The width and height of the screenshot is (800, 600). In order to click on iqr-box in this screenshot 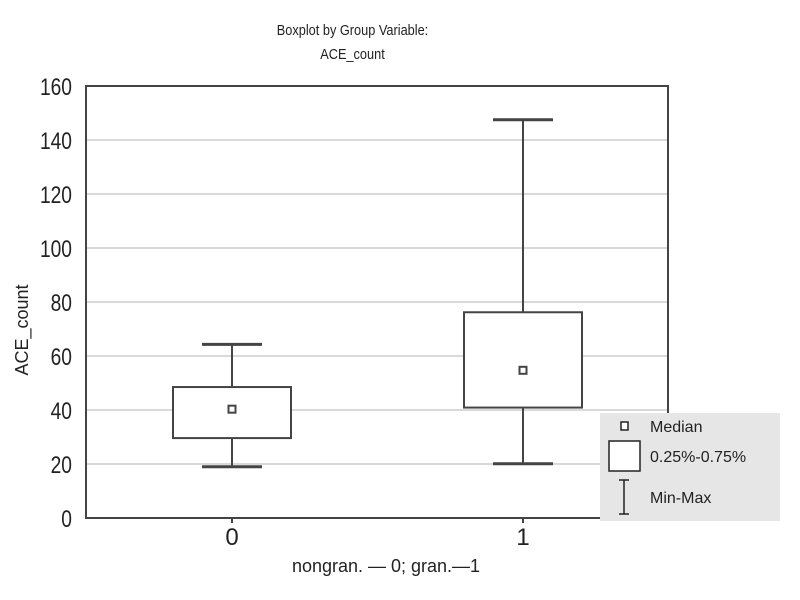, I will do `click(523, 360)`.